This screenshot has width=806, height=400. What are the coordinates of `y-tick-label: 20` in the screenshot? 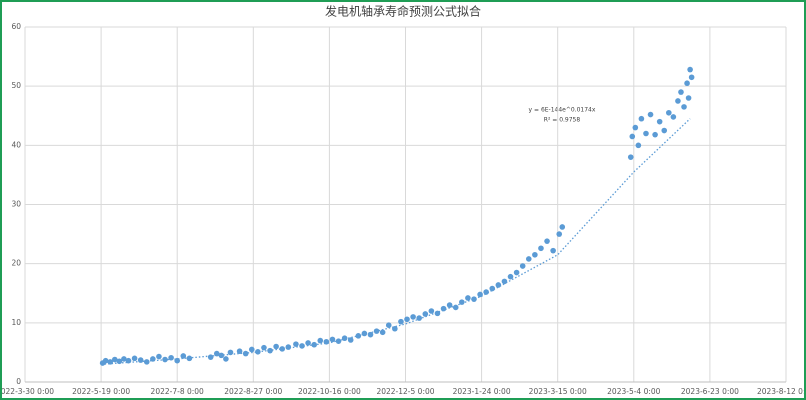 It's located at (16, 263).